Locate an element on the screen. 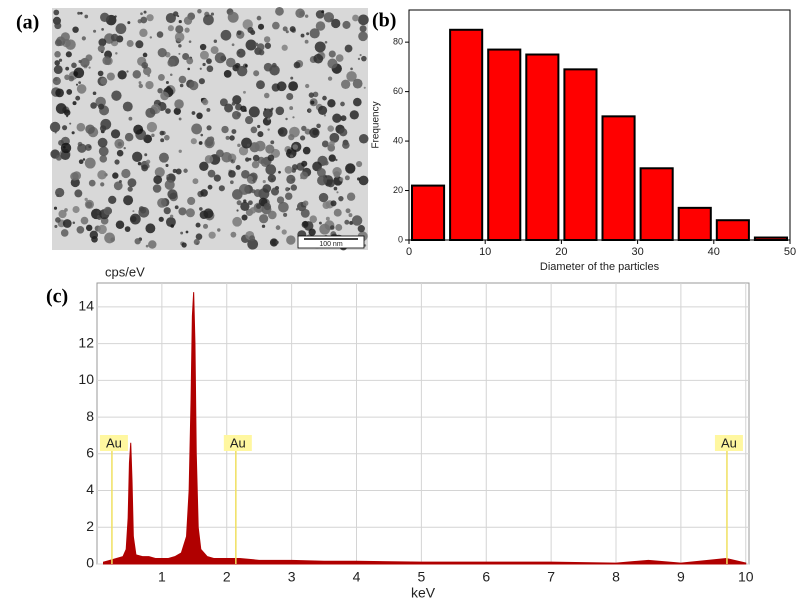 Image resolution: width=800 pixels, height=607 pixels. y-axis-label: cps/eV is located at coordinates (125, 271).